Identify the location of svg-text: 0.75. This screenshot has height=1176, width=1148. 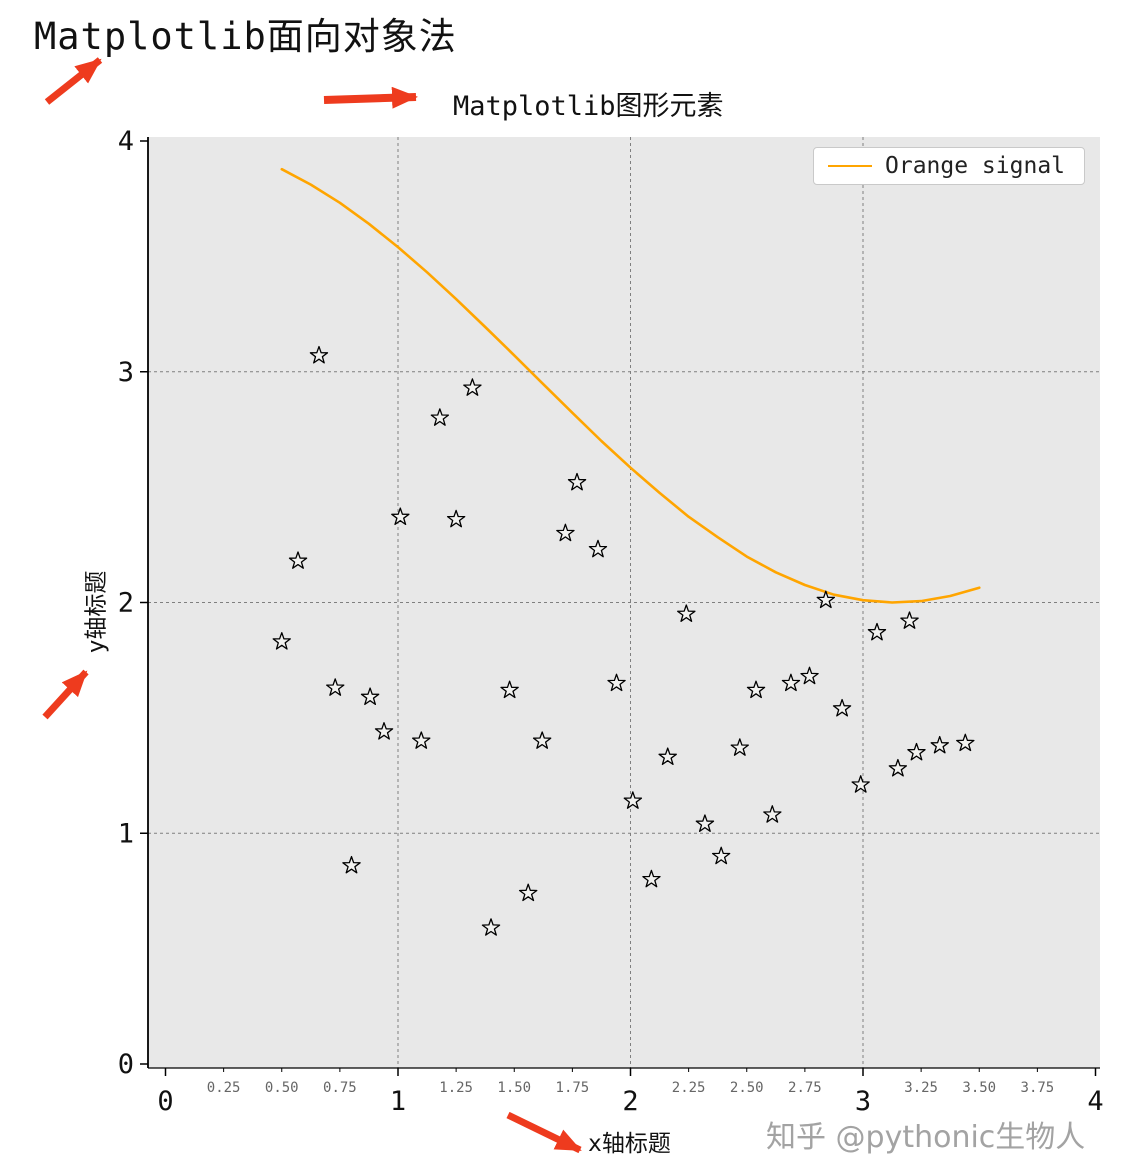
(340, 1088).